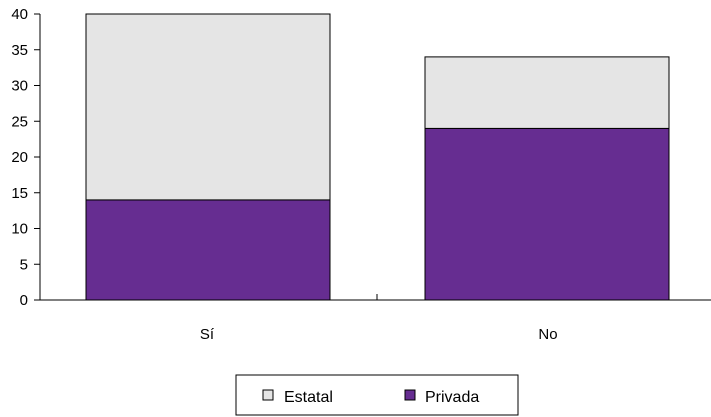 Image resolution: width=711 pixels, height=417 pixels. What do you see at coordinates (452, 397) in the screenshot?
I see `legend-label-privada: Privada` at bounding box center [452, 397].